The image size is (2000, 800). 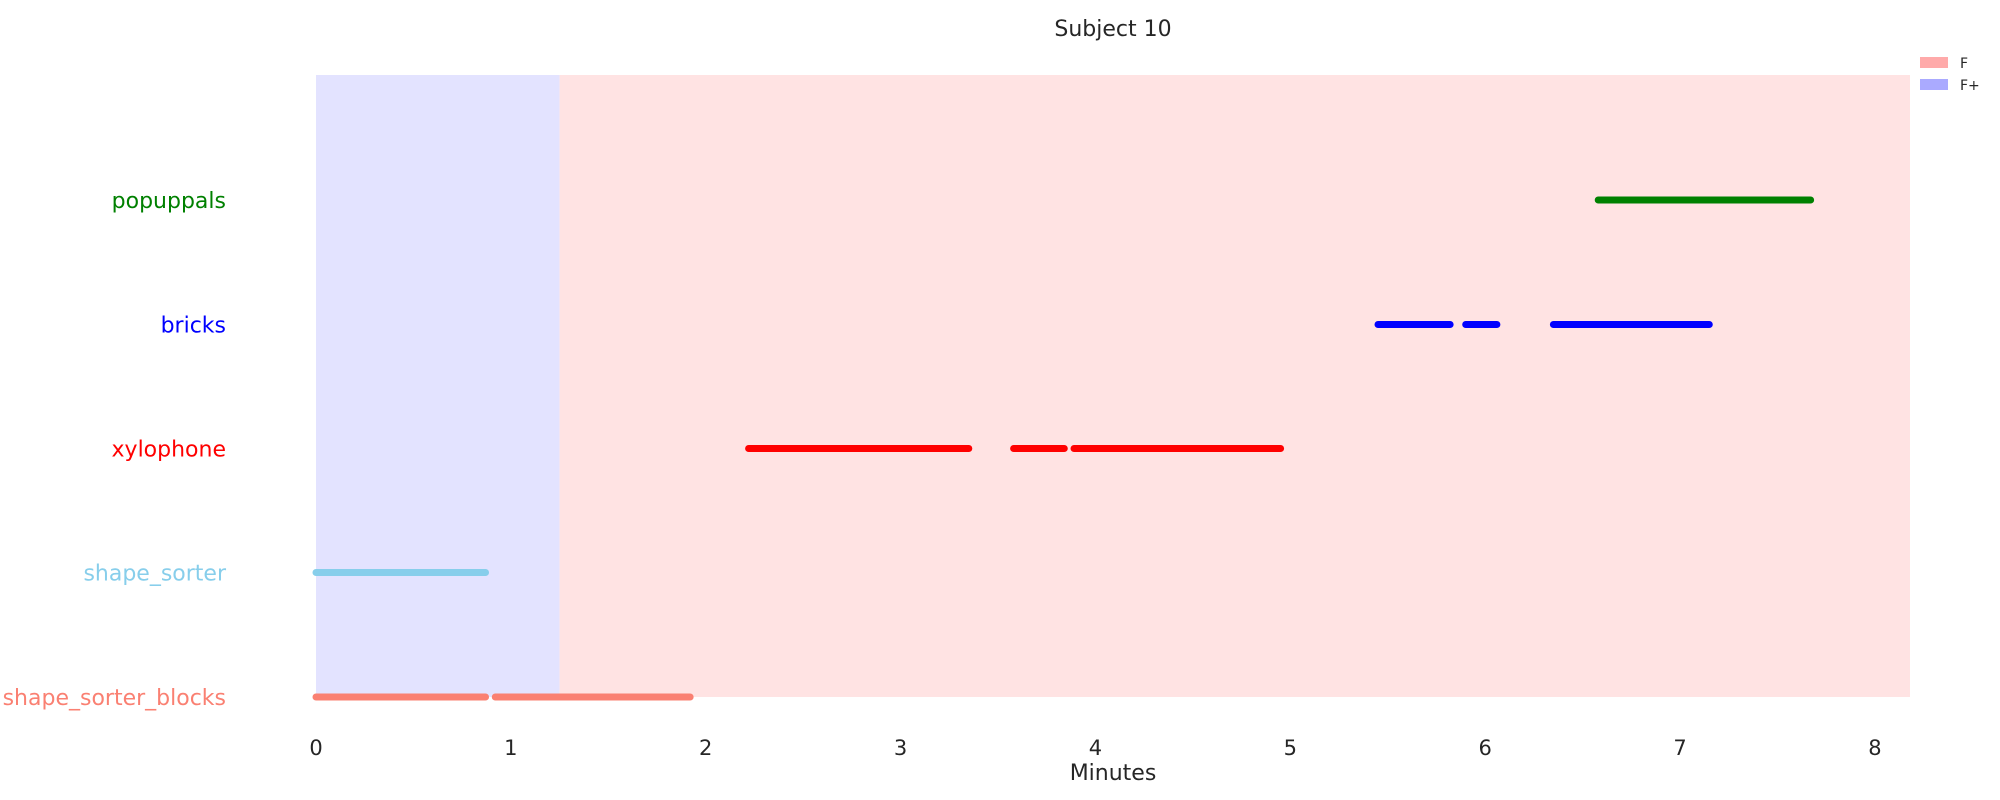 I want to click on x-tick-label-0: 0, so click(x=315, y=748).